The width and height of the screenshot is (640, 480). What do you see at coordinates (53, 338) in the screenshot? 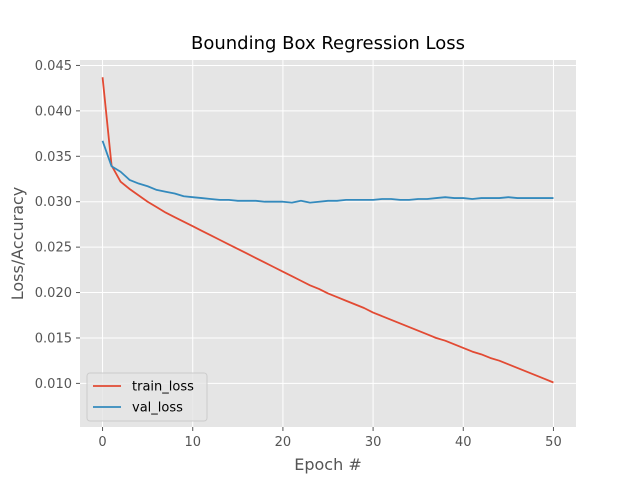
I see `y-tick-label: 0.015` at bounding box center [53, 338].